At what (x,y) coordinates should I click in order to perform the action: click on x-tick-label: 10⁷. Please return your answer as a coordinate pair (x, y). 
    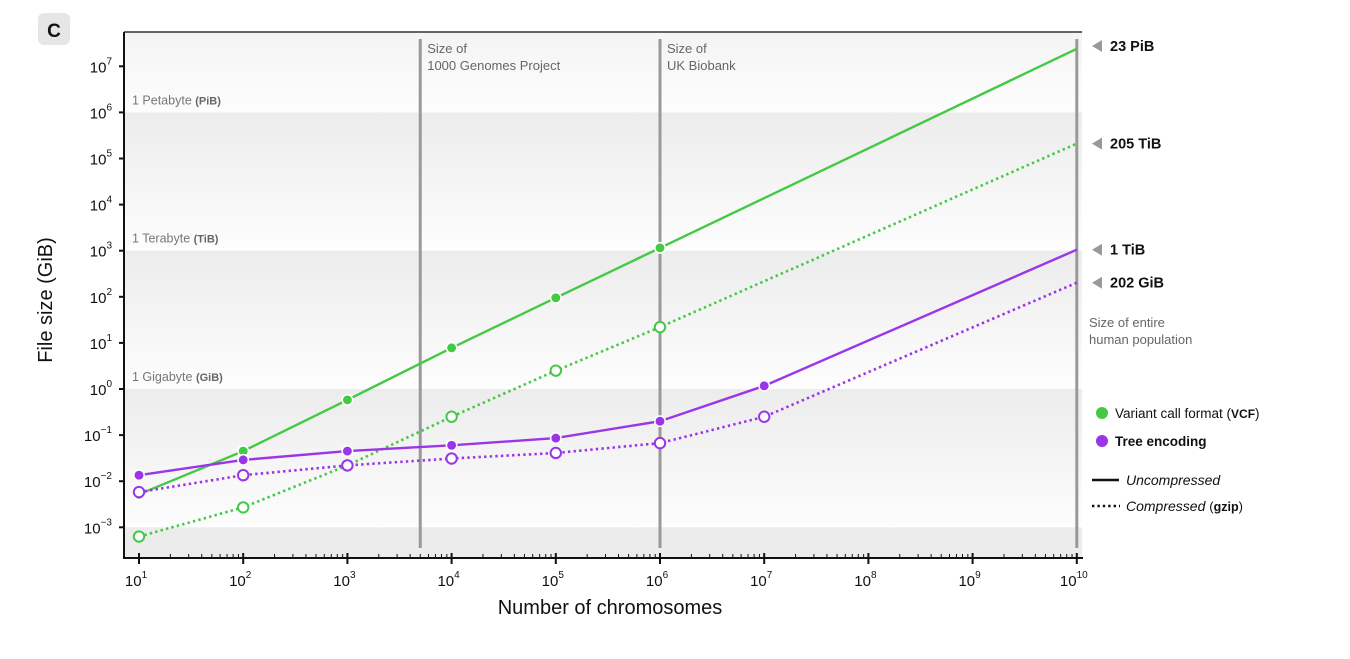
    Looking at the image, I should click on (761, 580).